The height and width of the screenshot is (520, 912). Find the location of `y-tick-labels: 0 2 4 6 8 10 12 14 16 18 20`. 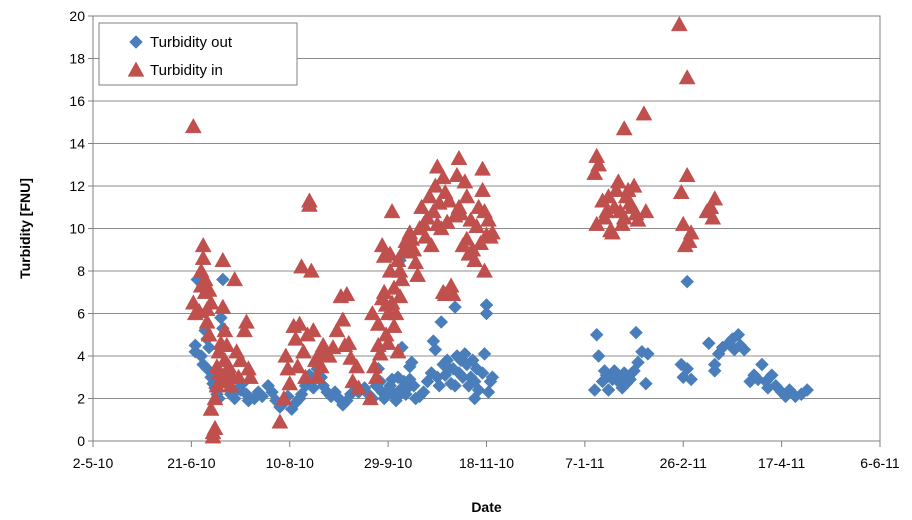

y-tick-labels: 0 2 4 6 8 10 12 14 16 18 20 is located at coordinates (77, 228).